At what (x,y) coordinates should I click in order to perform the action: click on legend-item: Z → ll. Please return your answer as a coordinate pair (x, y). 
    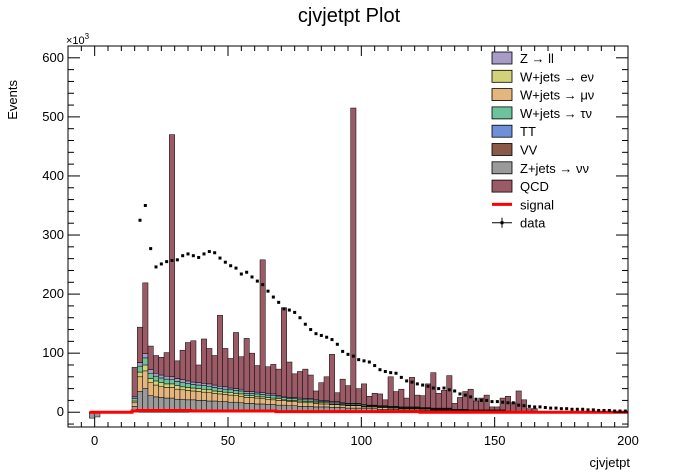
    Looking at the image, I should click on (522, 58).